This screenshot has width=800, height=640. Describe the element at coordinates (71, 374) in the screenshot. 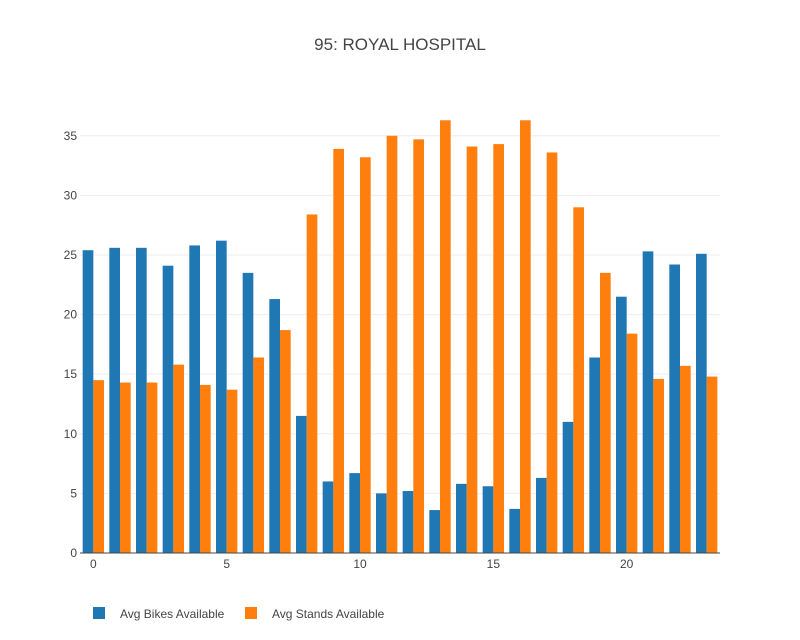

I see `y-tick-label: 15` at that location.